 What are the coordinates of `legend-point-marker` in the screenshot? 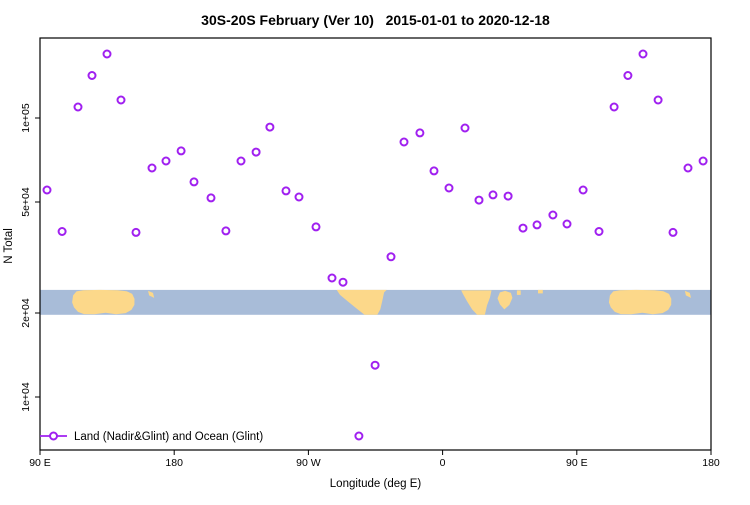 It's located at (53, 436).